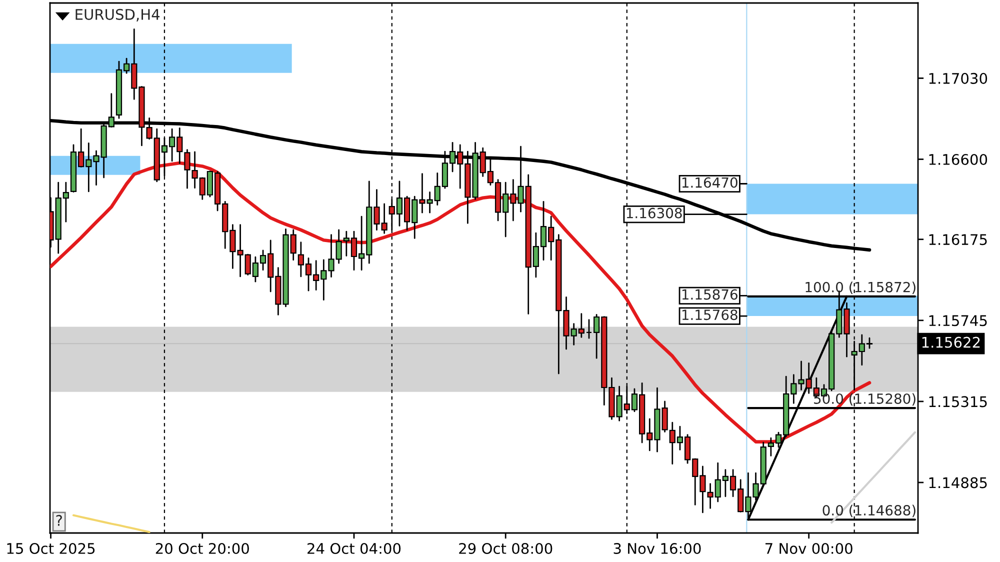 The image size is (1000, 562). I want to click on y-tick-label: 1.17030, so click(958, 78).